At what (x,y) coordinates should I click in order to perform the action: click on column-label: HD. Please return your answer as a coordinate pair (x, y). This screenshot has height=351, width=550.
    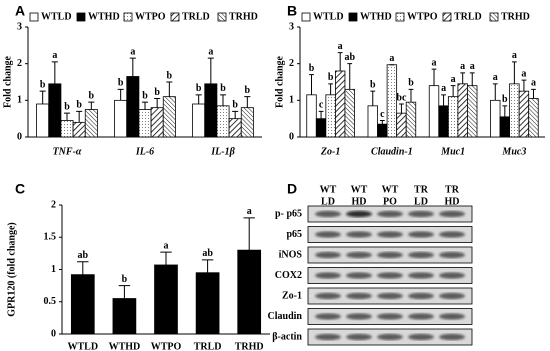
    Looking at the image, I should click on (452, 201).